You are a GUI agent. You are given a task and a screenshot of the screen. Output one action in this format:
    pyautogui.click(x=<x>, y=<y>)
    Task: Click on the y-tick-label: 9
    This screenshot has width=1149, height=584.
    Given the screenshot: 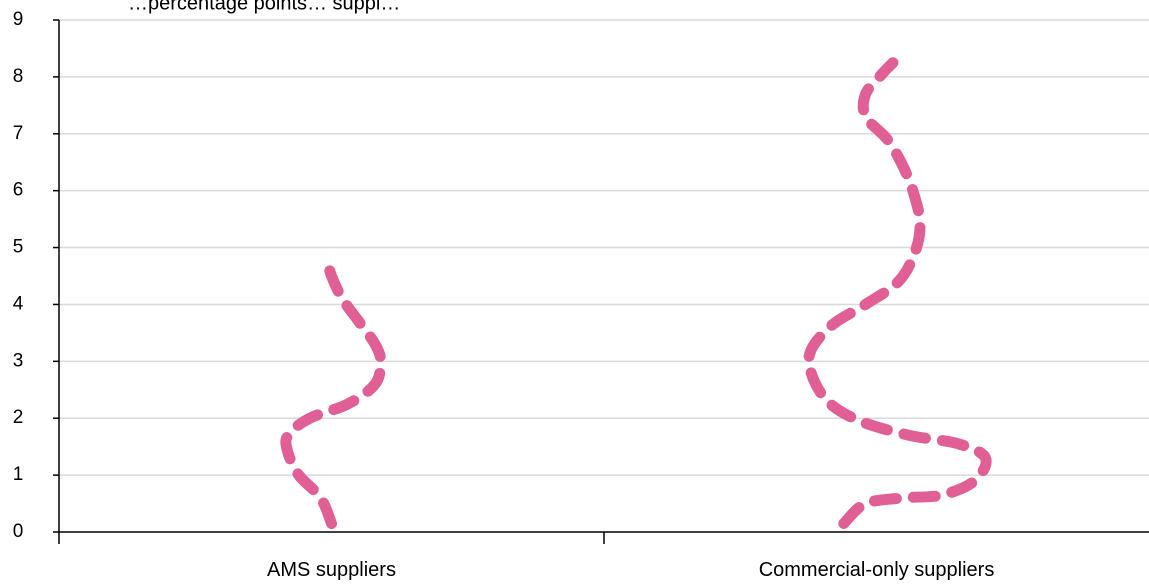 What is the action you would take?
    pyautogui.click(x=18, y=19)
    